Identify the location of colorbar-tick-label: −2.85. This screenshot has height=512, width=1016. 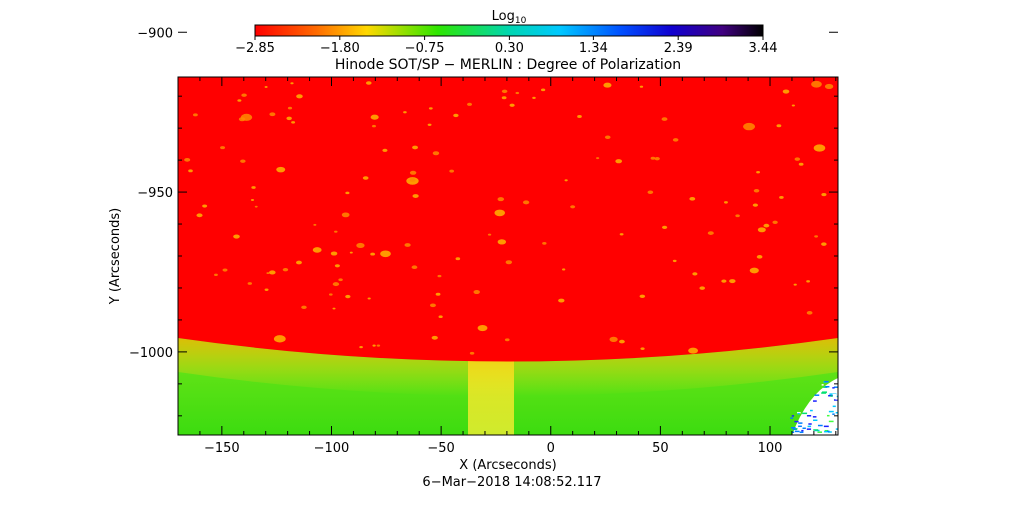
(255, 48).